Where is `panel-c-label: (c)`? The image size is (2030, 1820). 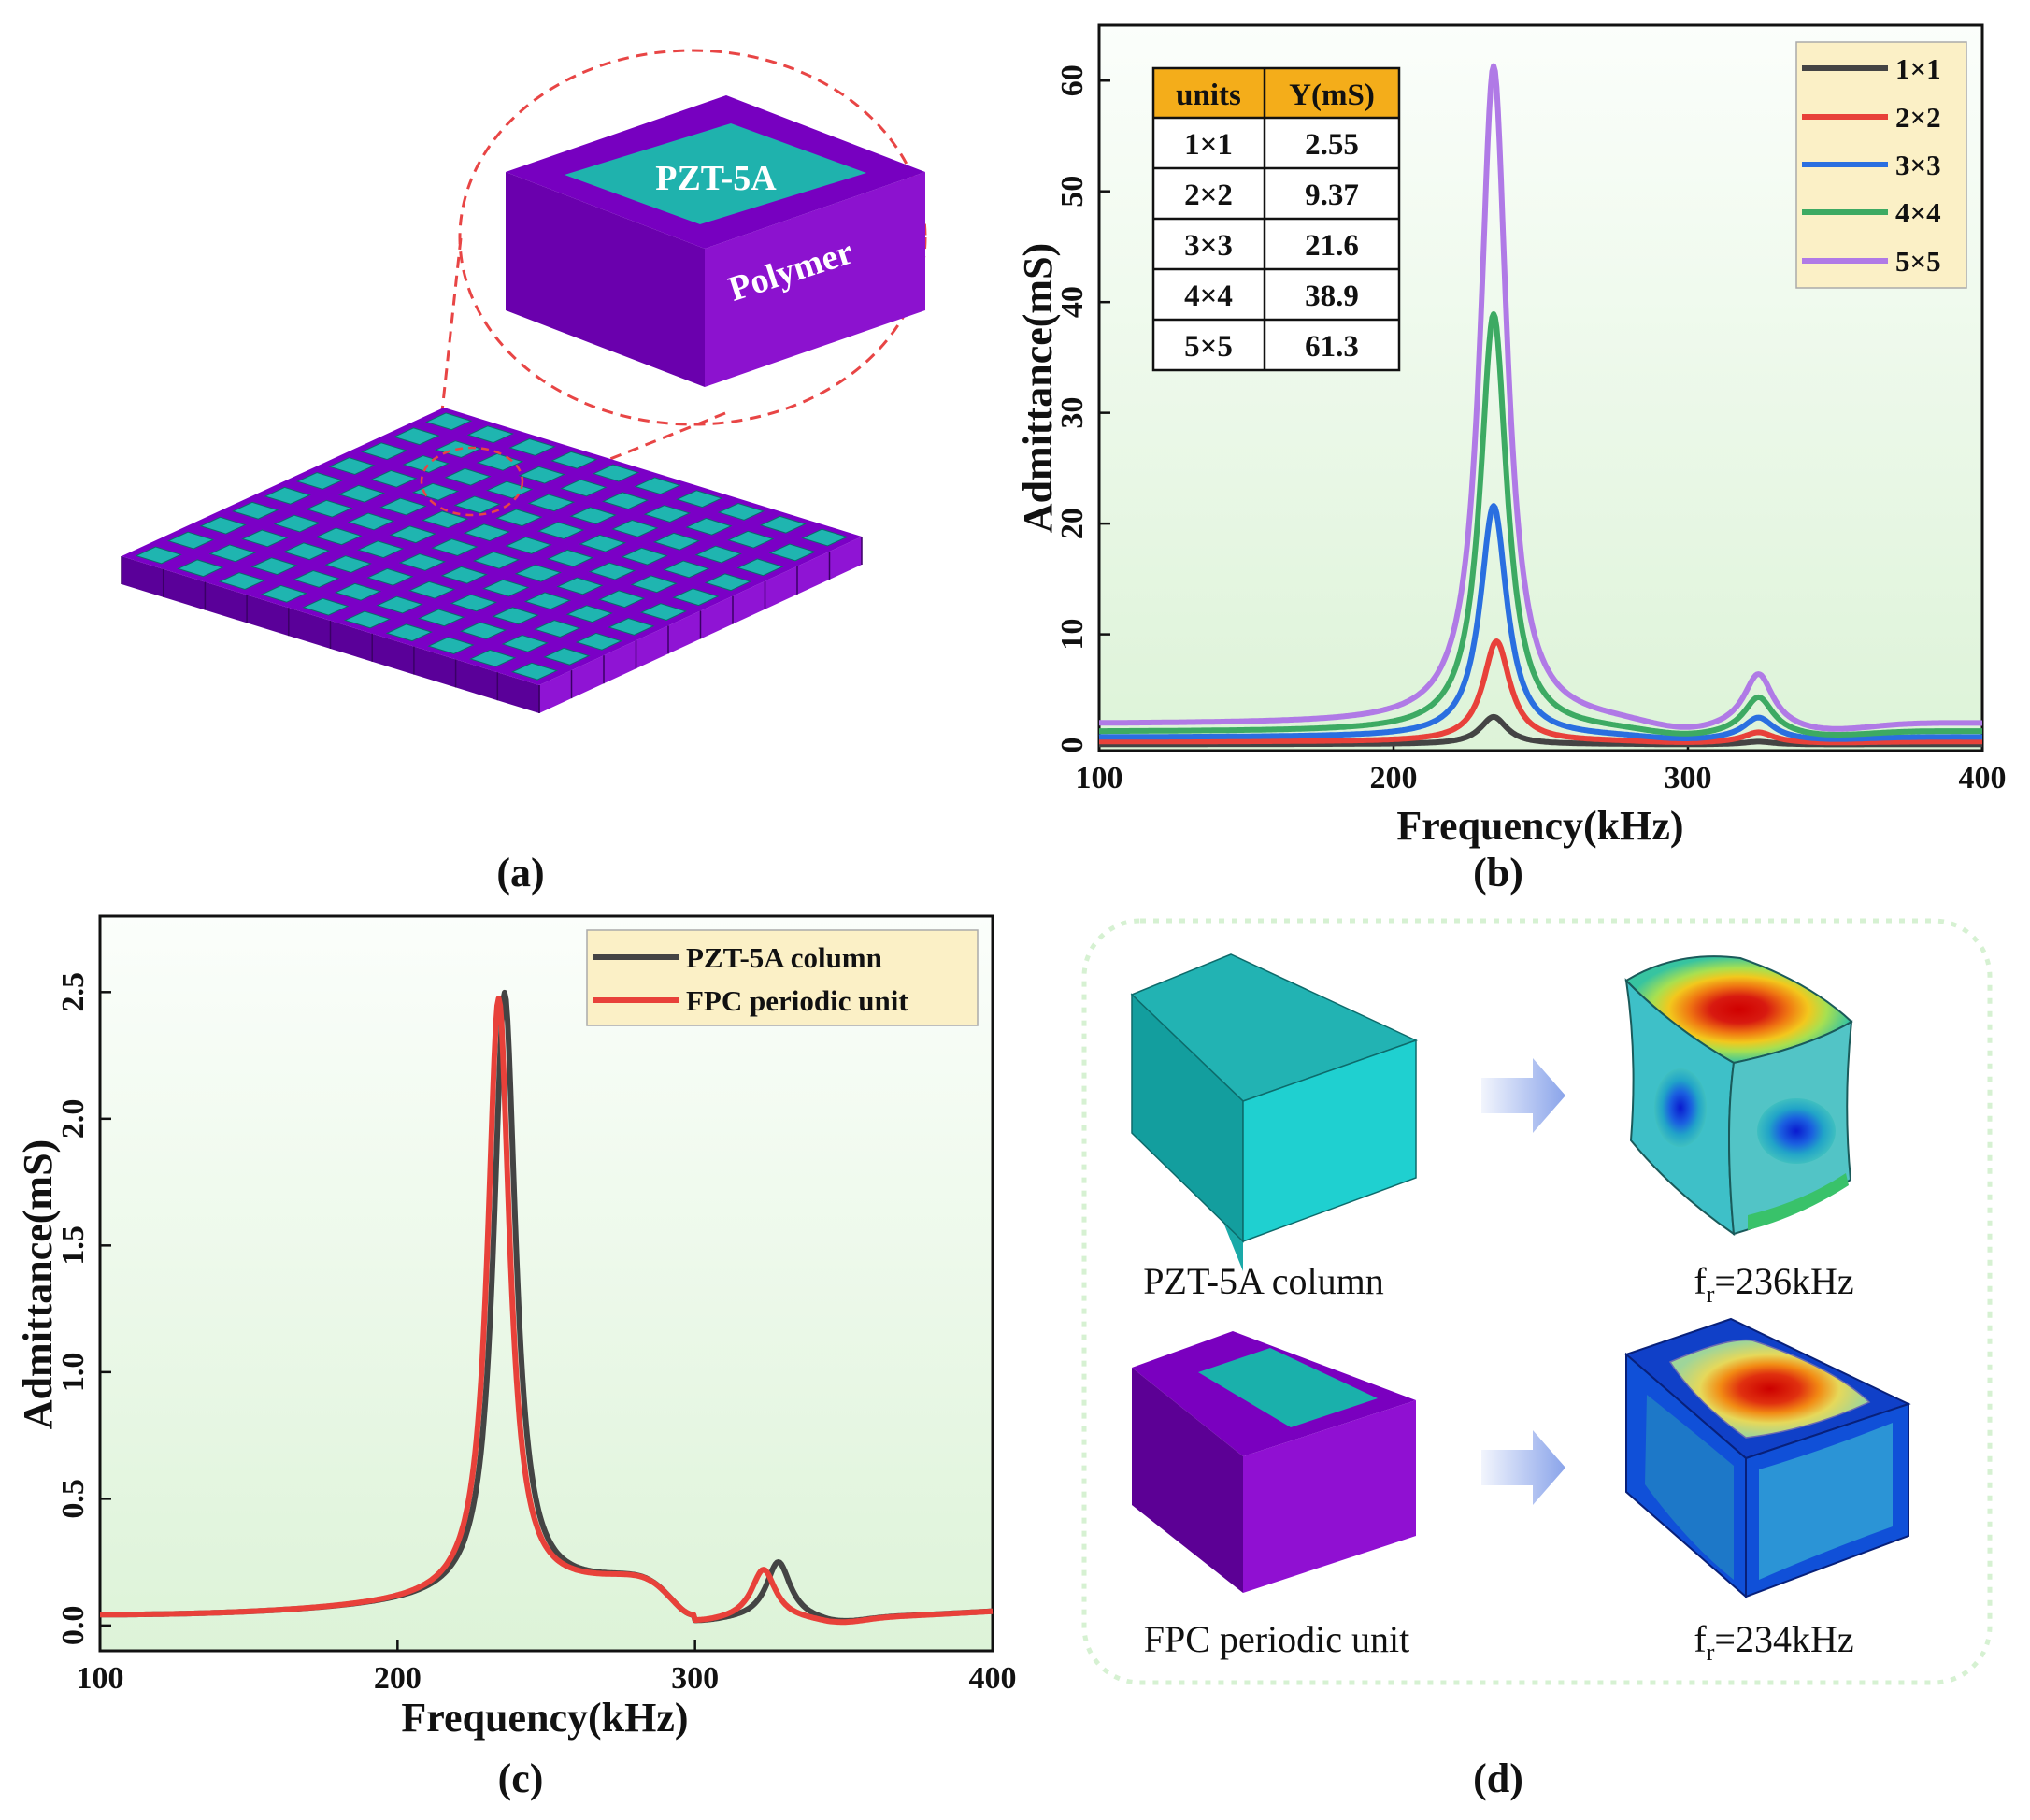
panel-c-label: (c) is located at coordinates (521, 1778).